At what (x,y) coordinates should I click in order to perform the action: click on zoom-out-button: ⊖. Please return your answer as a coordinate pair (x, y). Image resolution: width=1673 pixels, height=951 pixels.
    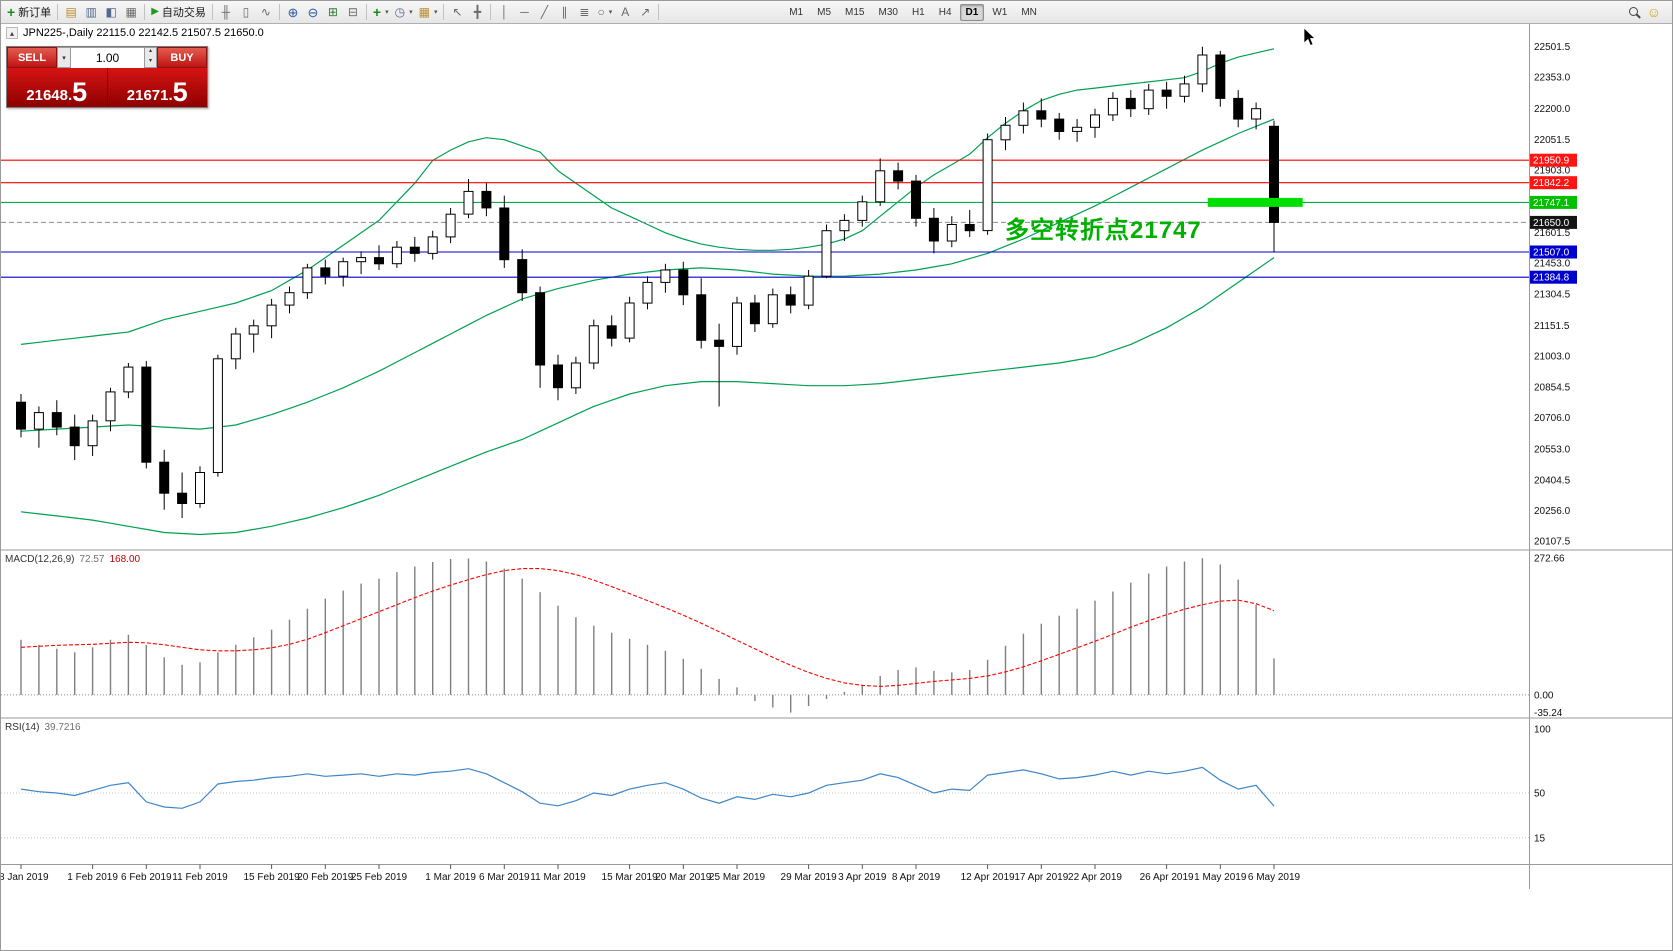
    Looking at the image, I should click on (313, 12).